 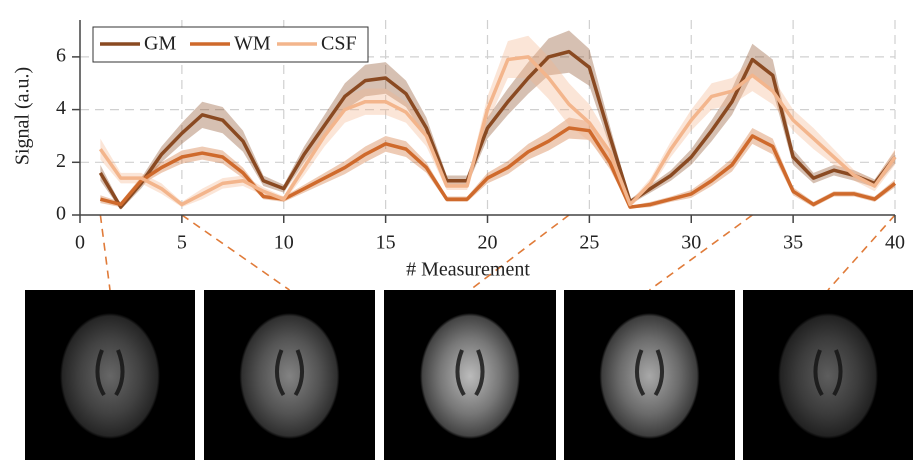 I want to click on y-tick-label: 2, so click(x=61, y=161).